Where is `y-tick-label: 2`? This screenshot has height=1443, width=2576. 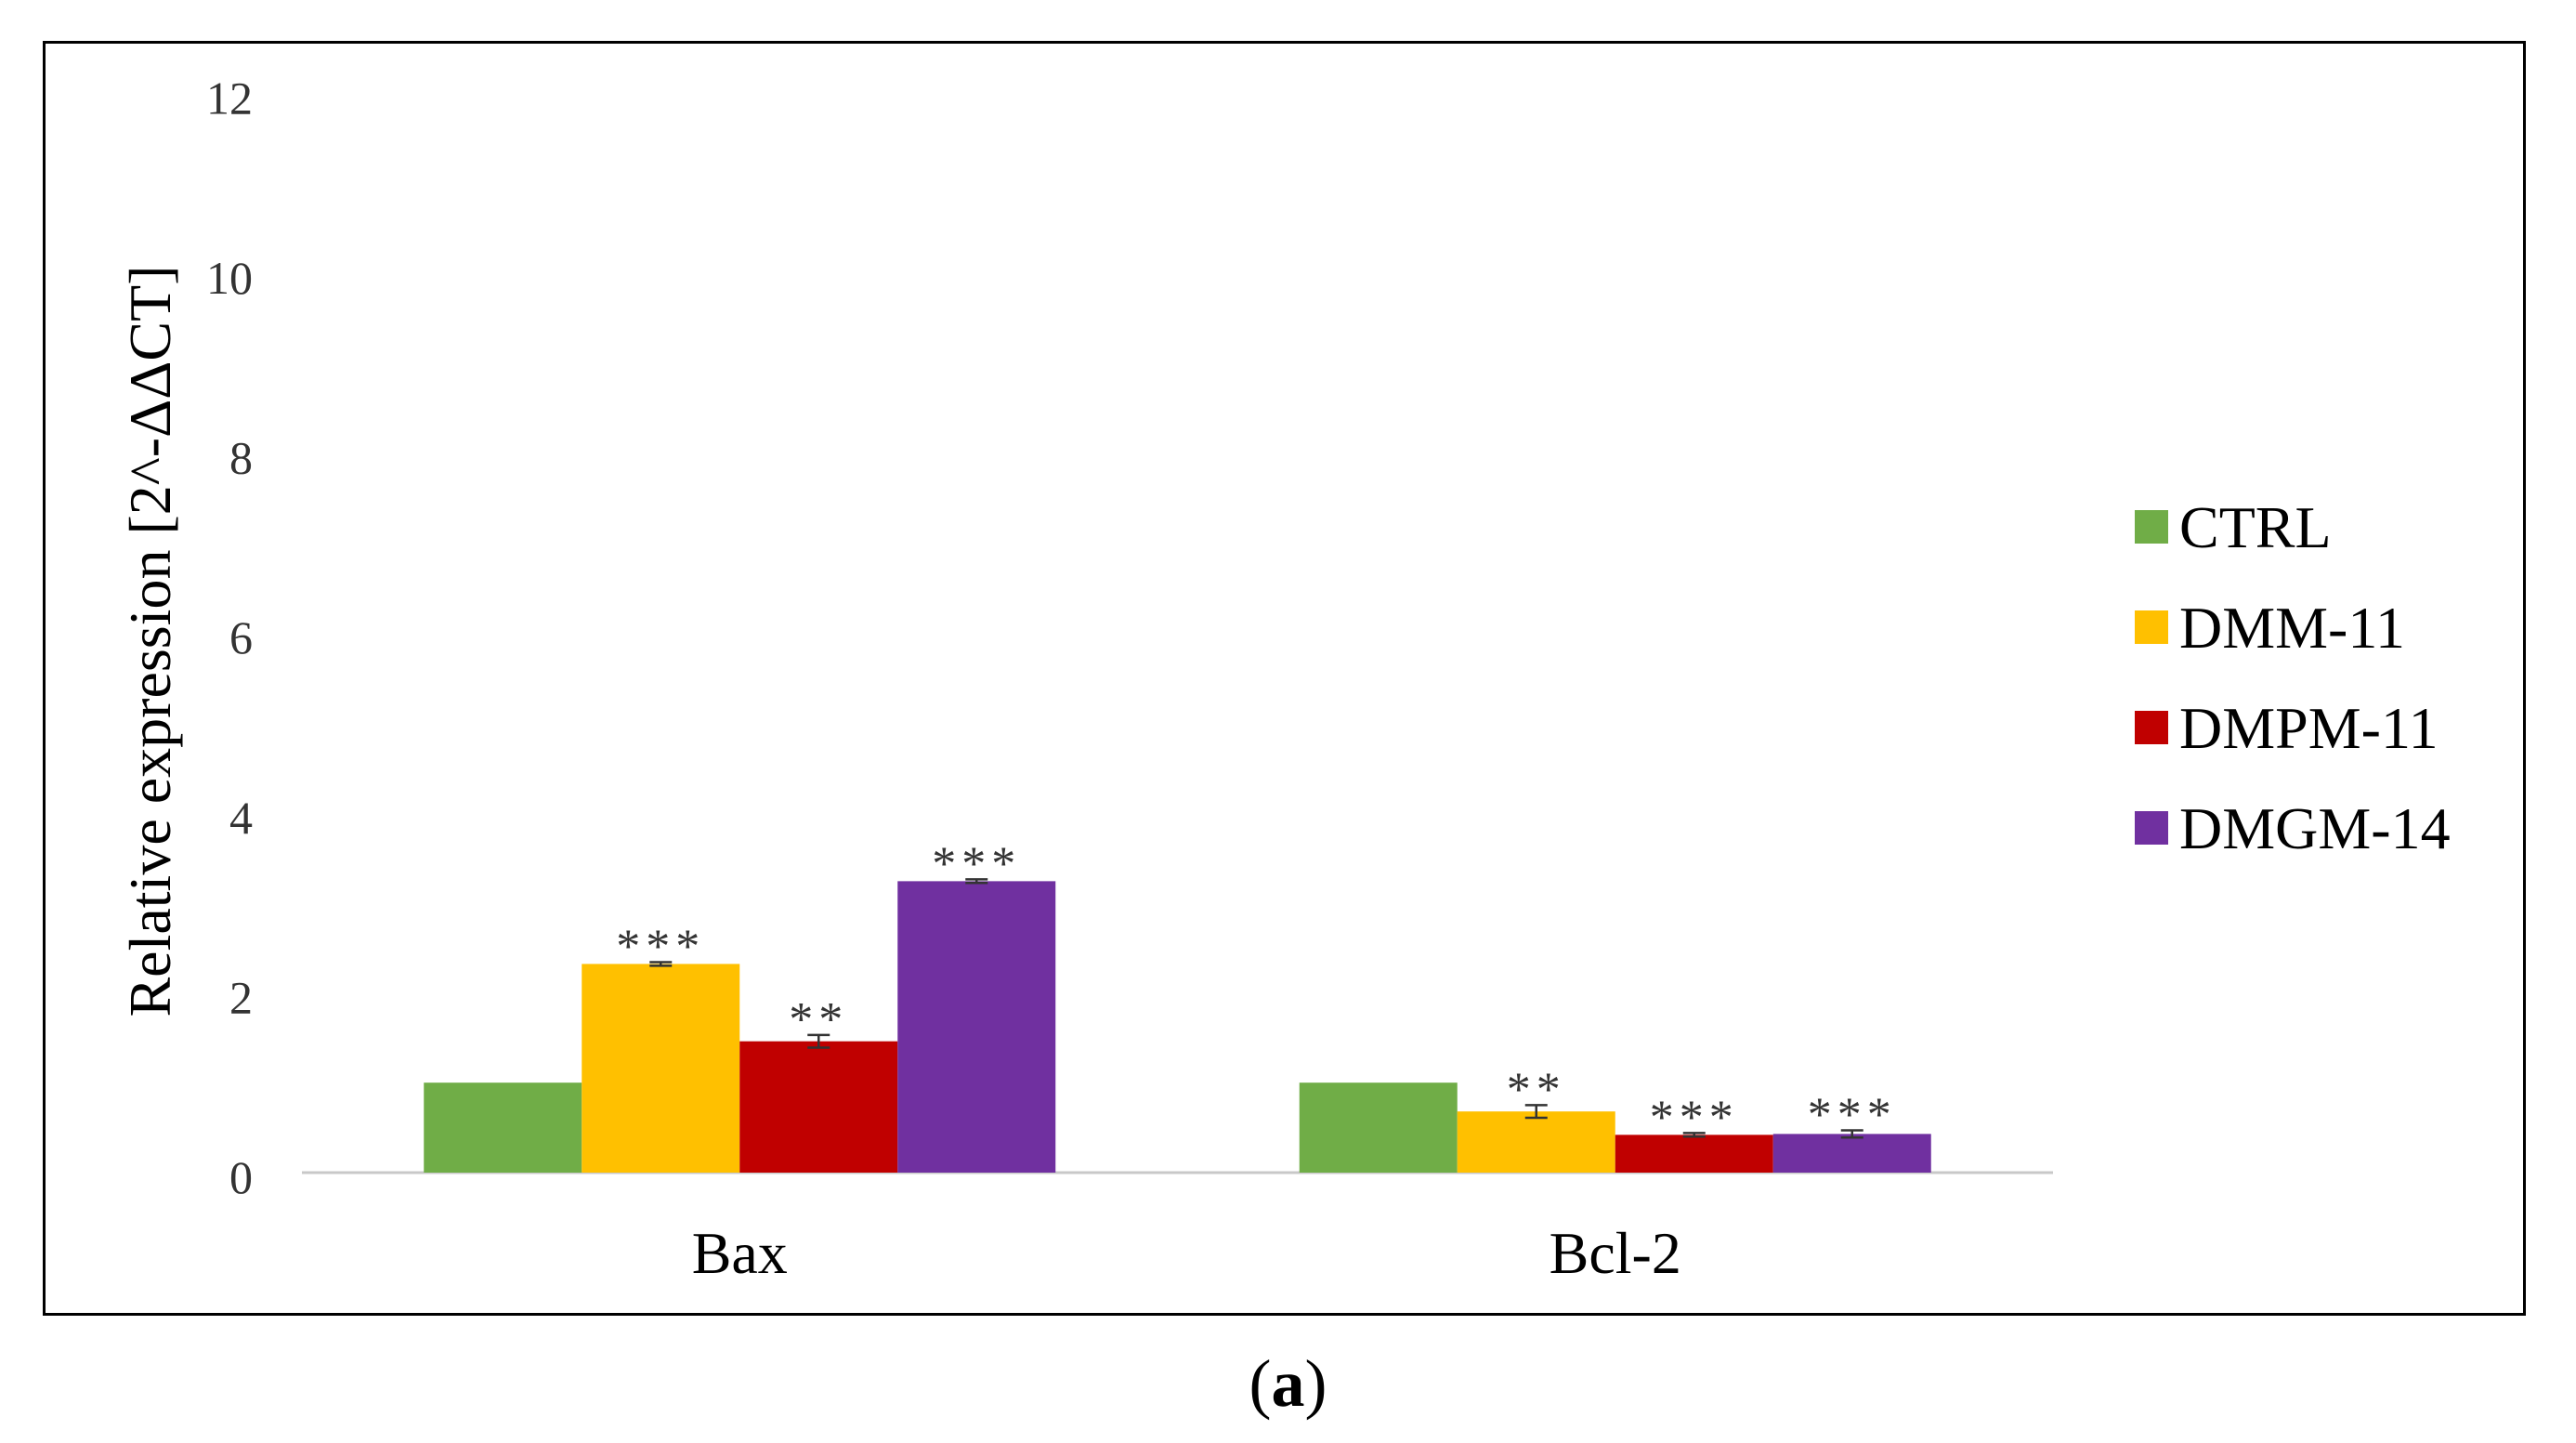
y-tick-label: 2 is located at coordinates (241, 997).